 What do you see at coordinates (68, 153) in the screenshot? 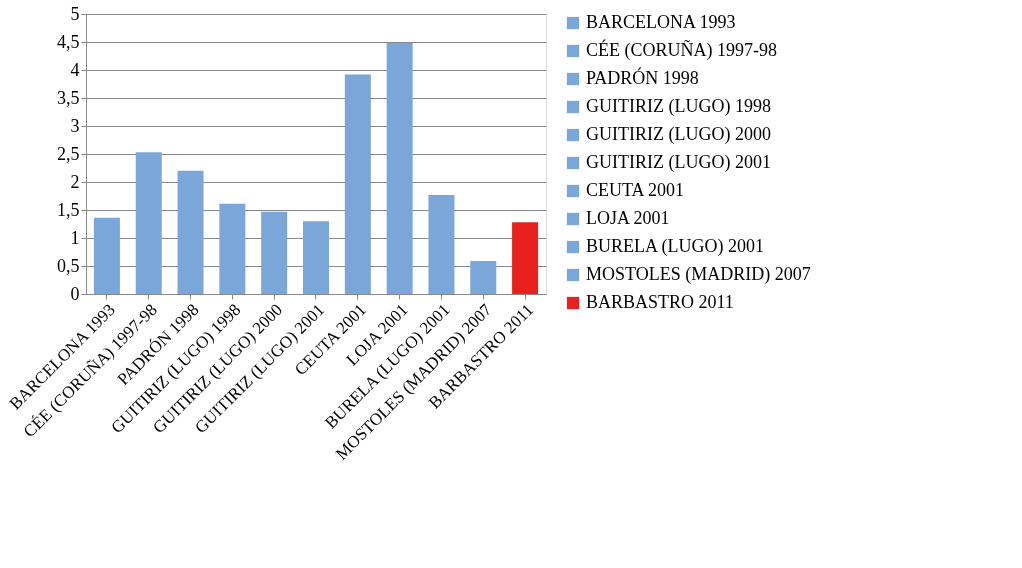
I see `y-tick-label: 2,5` at bounding box center [68, 153].